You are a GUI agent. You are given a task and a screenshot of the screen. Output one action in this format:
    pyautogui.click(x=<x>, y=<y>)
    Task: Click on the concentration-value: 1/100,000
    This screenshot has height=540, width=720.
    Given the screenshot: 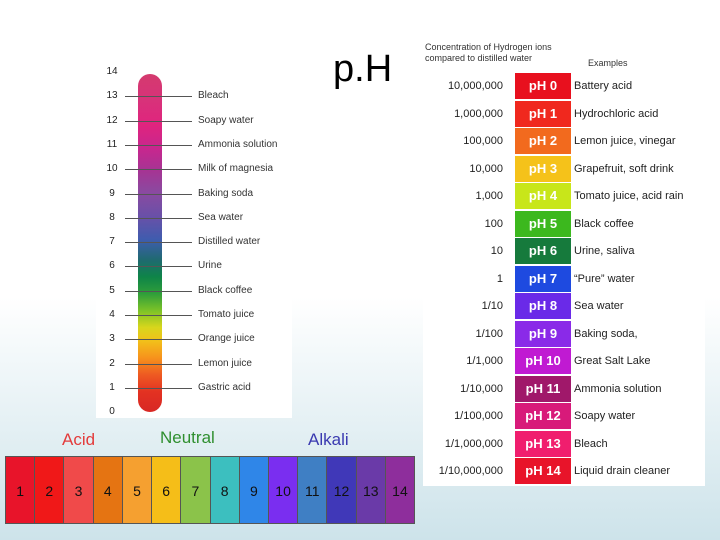 What is the action you would take?
    pyautogui.click(x=478, y=416)
    